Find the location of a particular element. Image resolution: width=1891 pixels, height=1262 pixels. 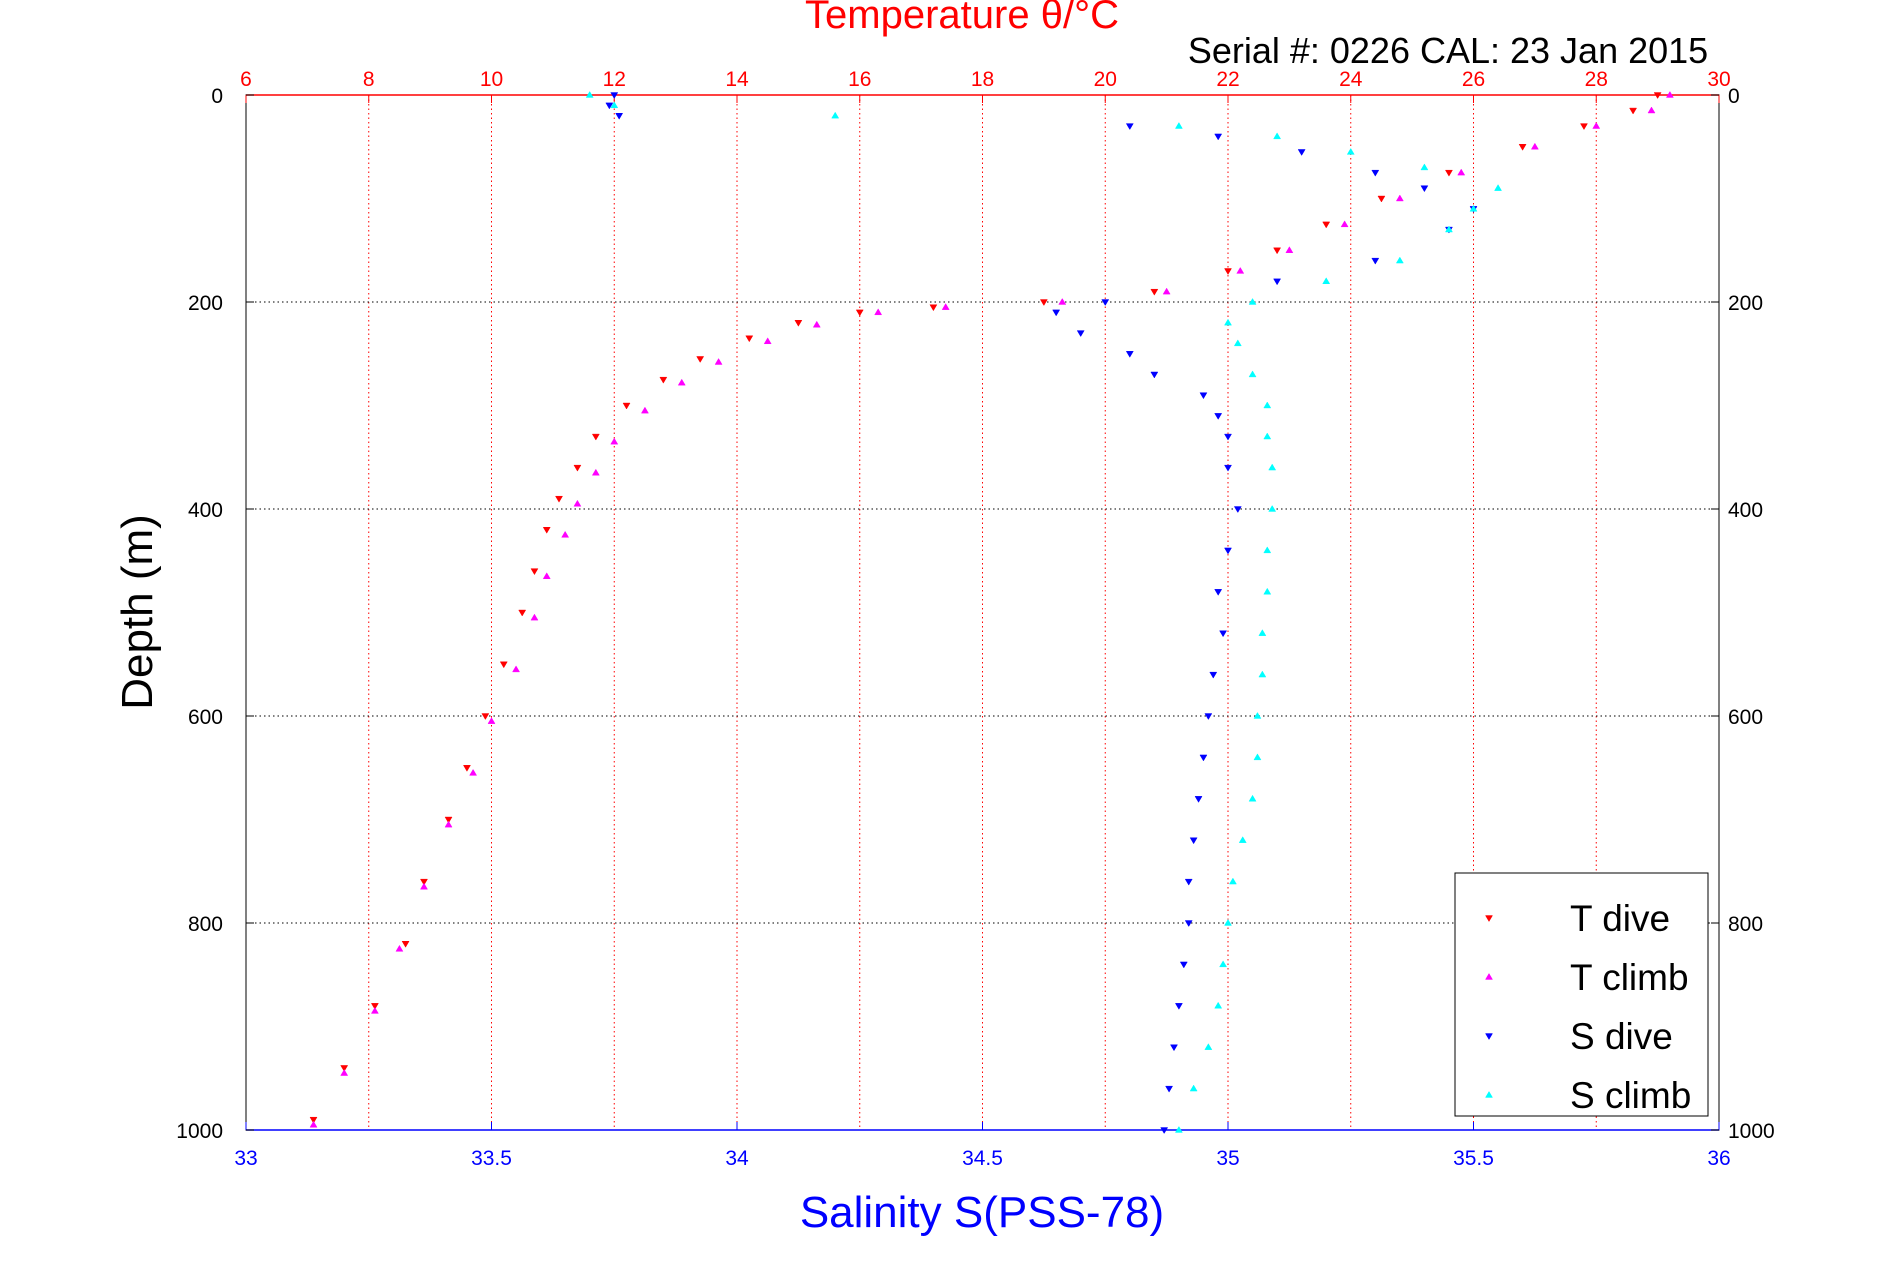

temperature-tick-label: 22 is located at coordinates (1227, 79).